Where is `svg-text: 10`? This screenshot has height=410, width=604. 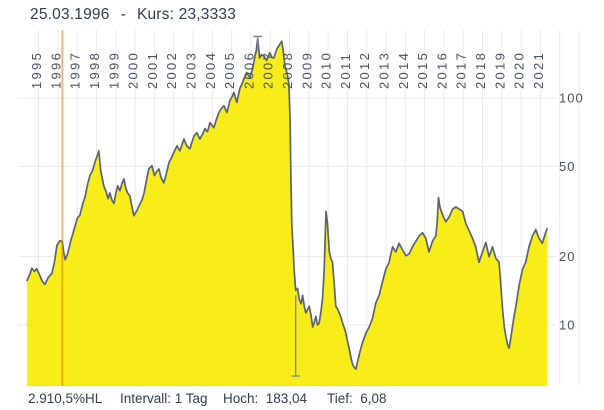
svg-text: 10 is located at coordinates (567, 325).